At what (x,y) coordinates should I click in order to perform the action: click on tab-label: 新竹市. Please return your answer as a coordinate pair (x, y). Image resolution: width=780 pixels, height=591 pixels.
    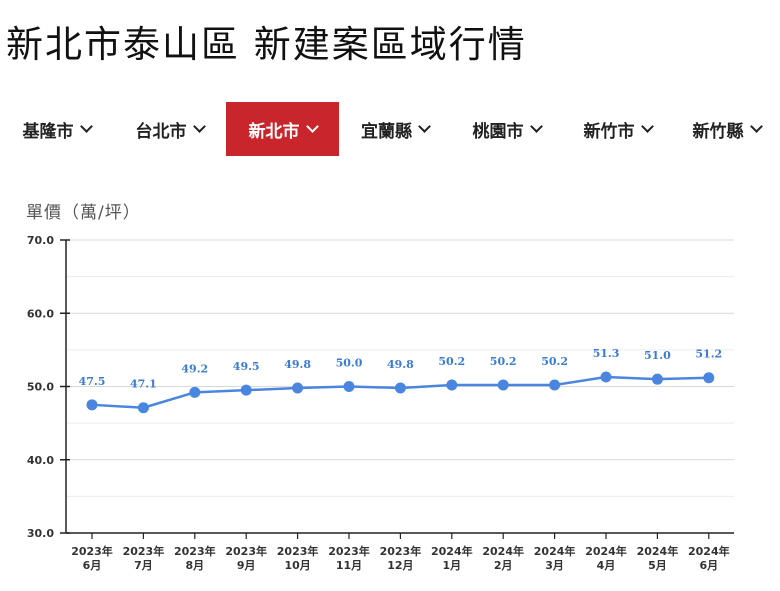
    Looking at the image, I should click on (609, 131).